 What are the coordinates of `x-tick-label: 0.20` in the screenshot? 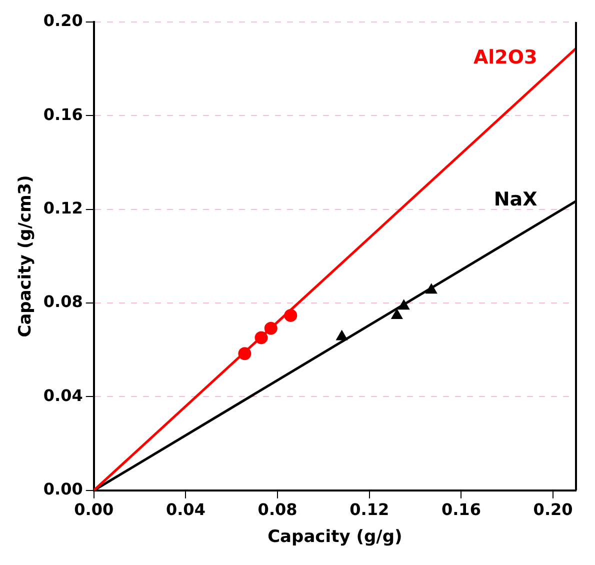 It's located at (553, 510).